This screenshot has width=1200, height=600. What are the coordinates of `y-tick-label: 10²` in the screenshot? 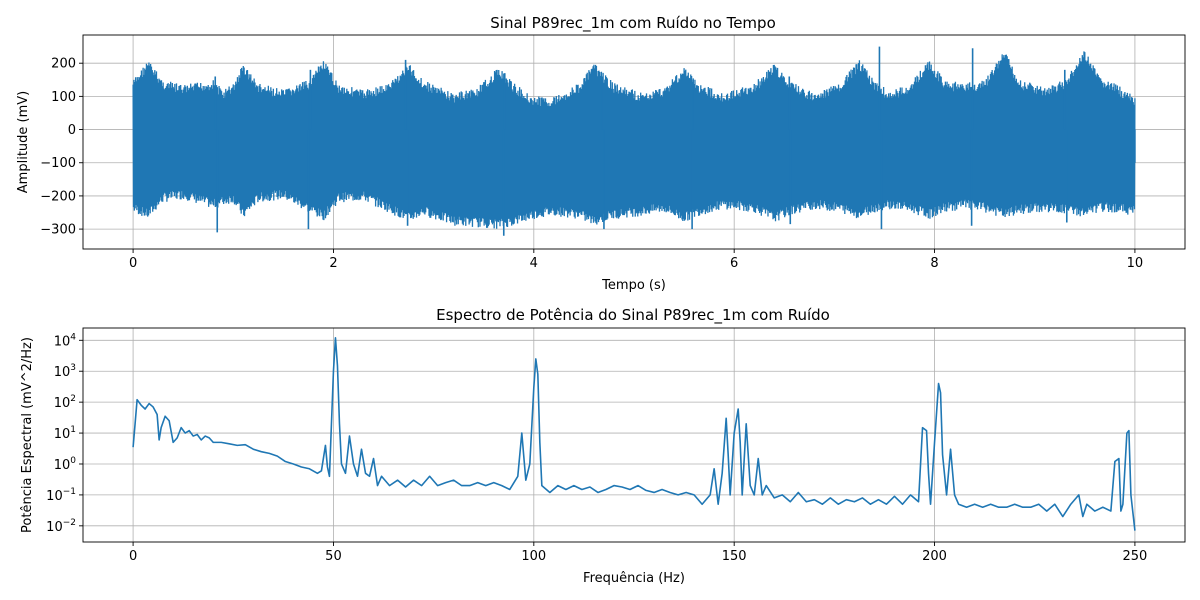 It's located at (65, 402).